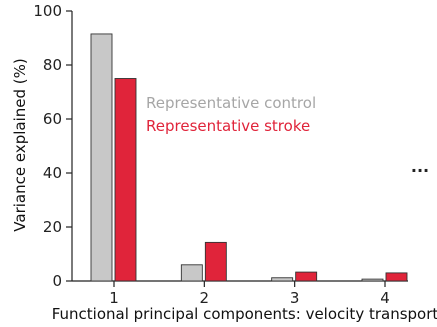 This screenshot has width=437, height=327. I want to click on y-tick-label: 60, so click(52, 119).